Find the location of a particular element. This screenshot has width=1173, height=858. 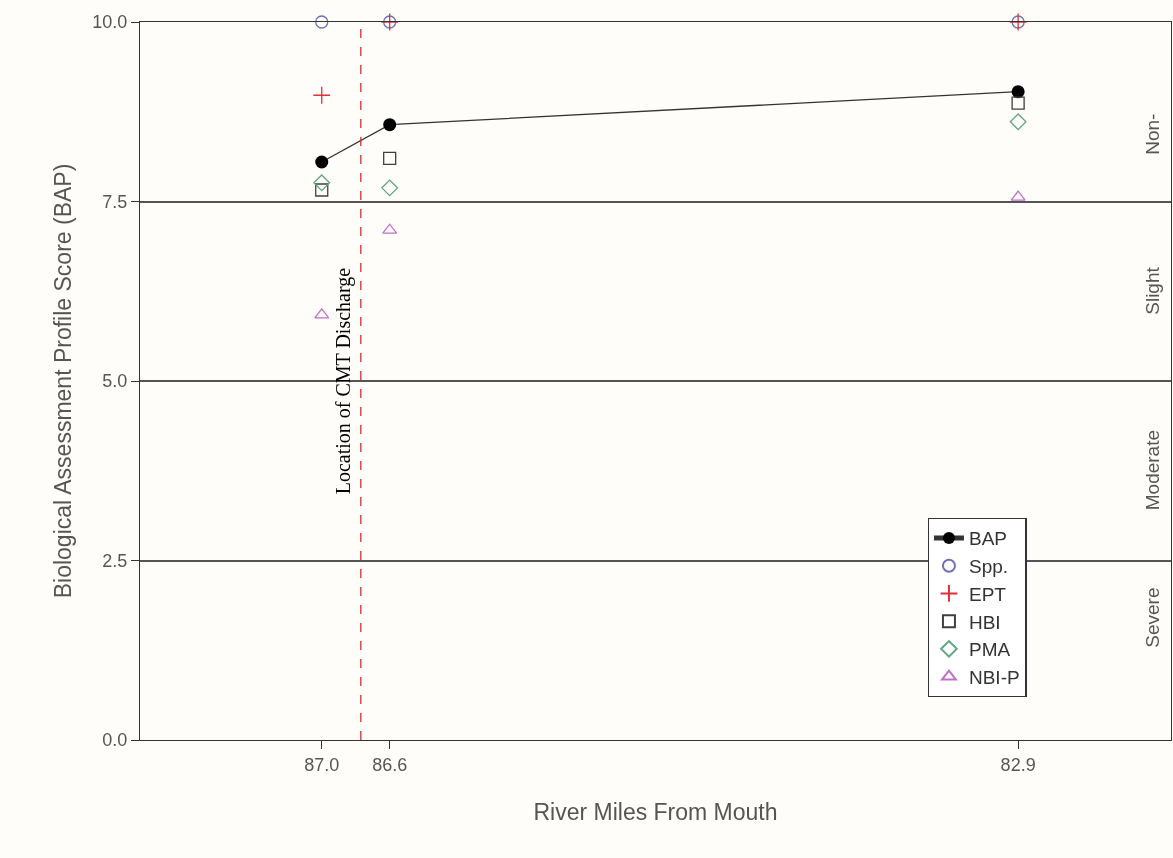

annotation: Severe is located at coordinates (1153, 617).